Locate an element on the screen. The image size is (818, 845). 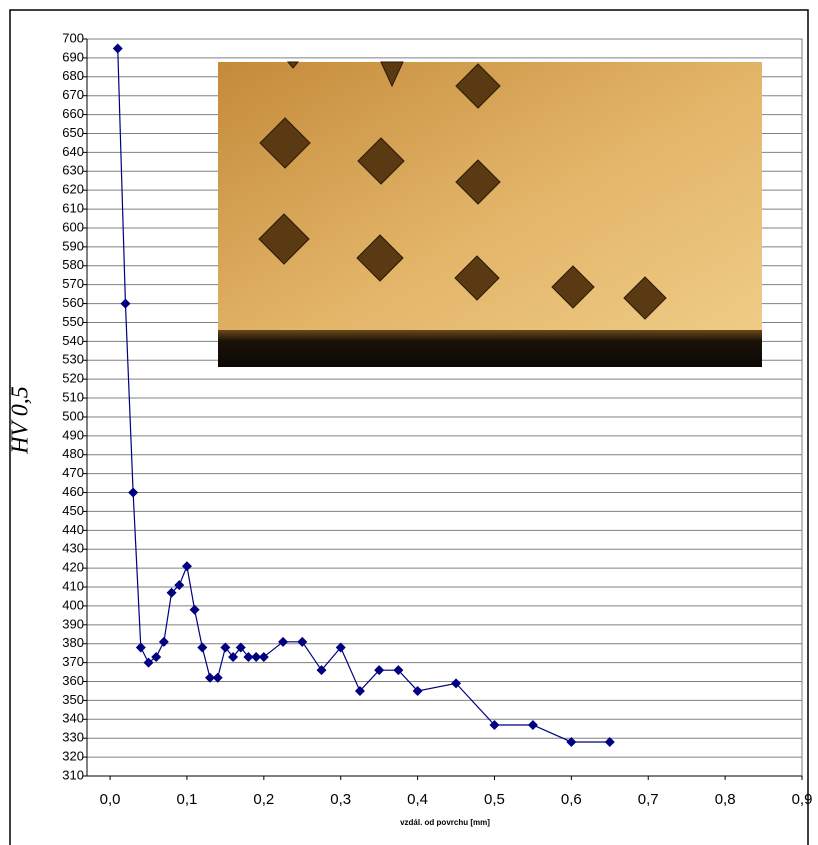
x-tick-label: 0,9 is located at coordinates (802, 799).